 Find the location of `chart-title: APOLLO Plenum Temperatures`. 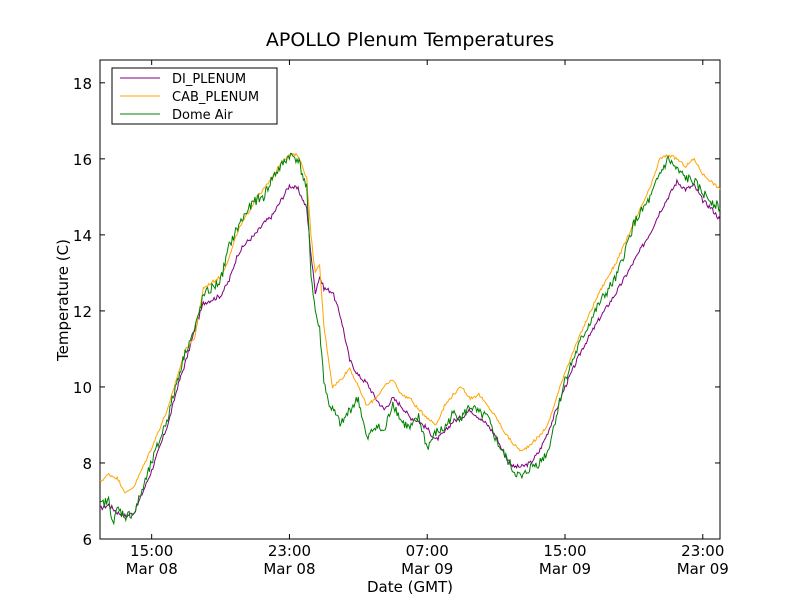

chart-title: APOLLO Plenum Temperatures is located at coordinates (410, 40).